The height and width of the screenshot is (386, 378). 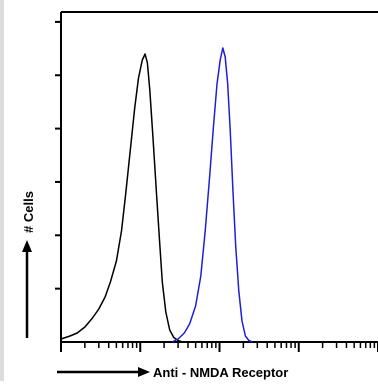 What do you see at coordinates (2, 190) in the screenshot?
I see `left-edge-strip` at bounding box center [2, 190].